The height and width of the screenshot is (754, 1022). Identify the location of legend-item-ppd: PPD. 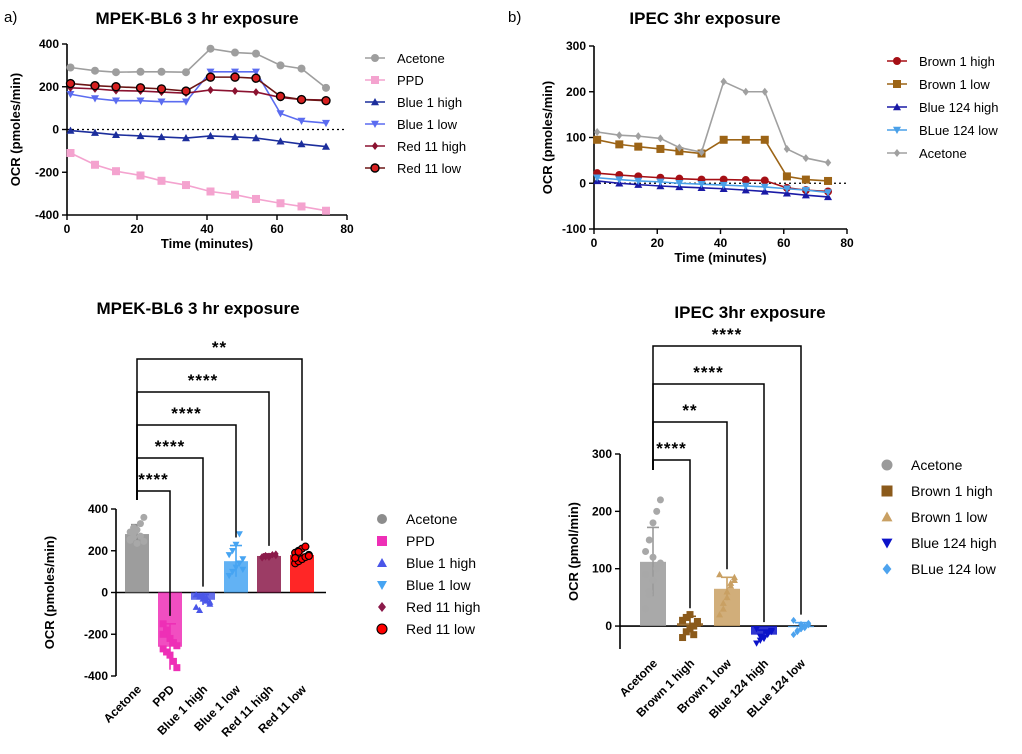
(406, 541).